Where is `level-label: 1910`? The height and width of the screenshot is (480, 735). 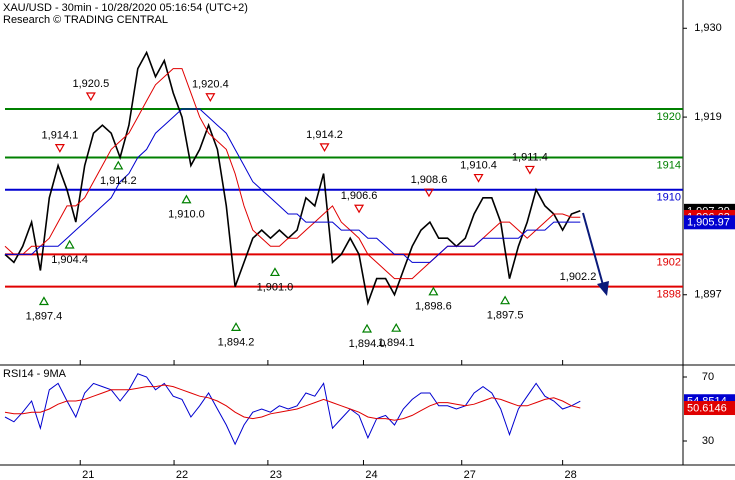 level-label: 1910 is located at coordinates (669, 198).